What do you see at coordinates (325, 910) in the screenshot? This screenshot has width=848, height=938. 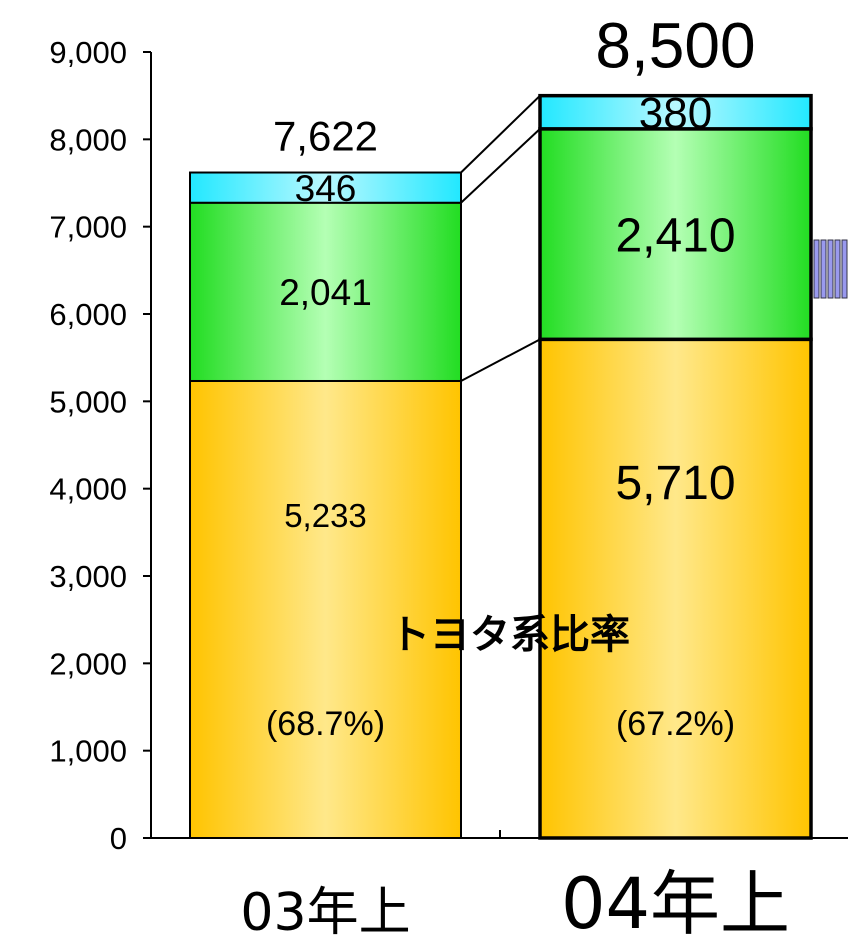 I see `x-category-label: 03年上` at bounding box center [325, 910].